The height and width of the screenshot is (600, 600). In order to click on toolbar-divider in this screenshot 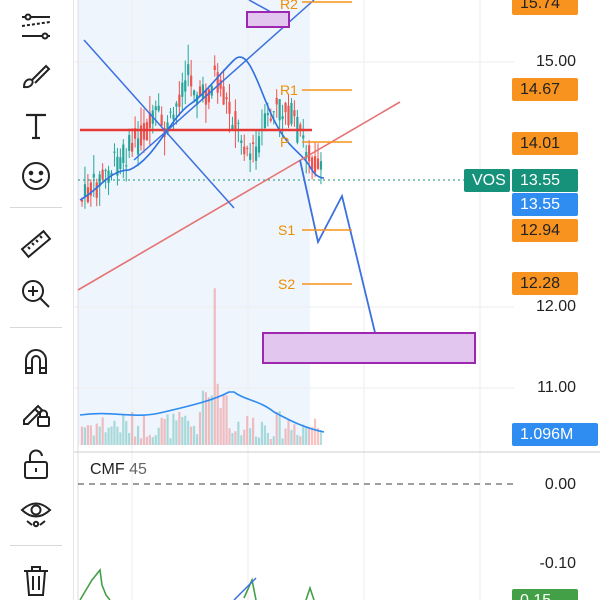, I will do `click(36, 207)`.